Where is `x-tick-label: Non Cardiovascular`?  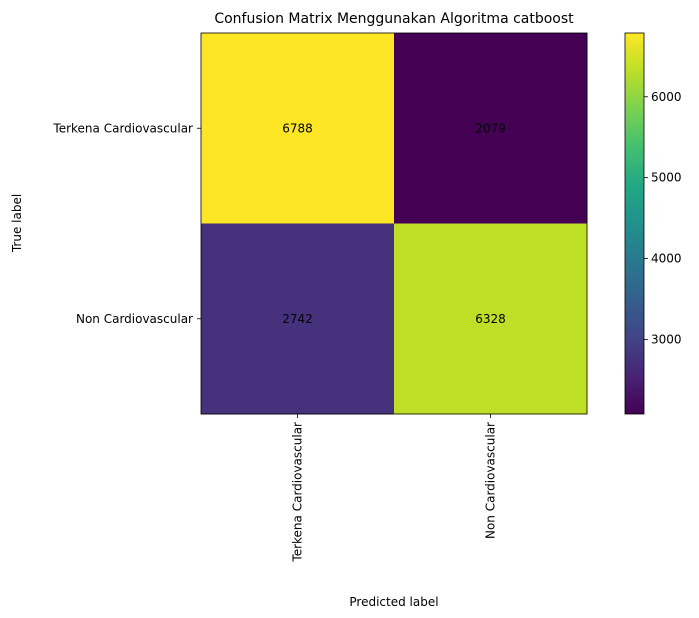
x-tick-label: Non Cardiovascular is located at coordinates (491, 480).